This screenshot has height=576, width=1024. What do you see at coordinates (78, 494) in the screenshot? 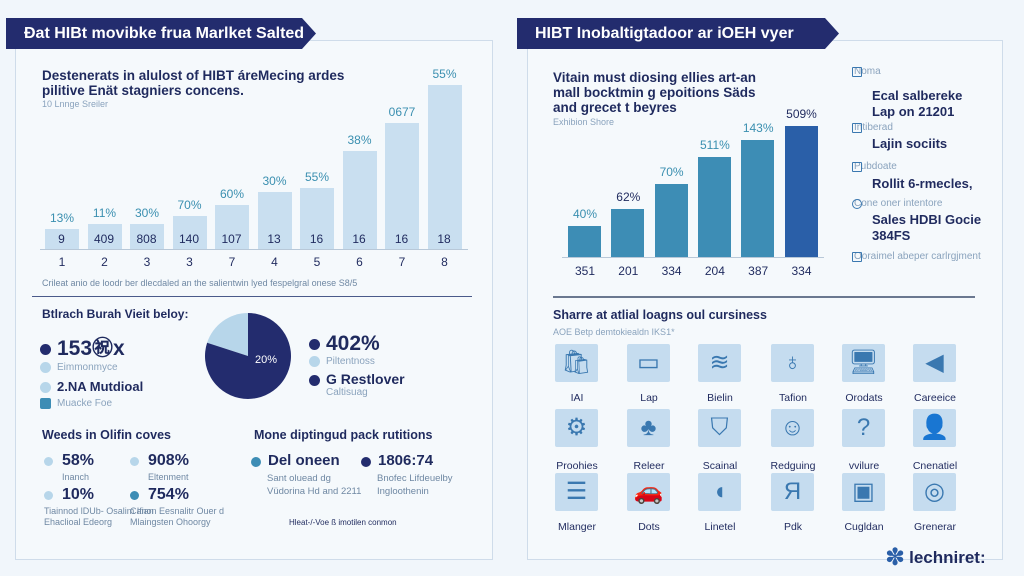
I see `weeds-value: 10%` at bounding box center [78, 494].